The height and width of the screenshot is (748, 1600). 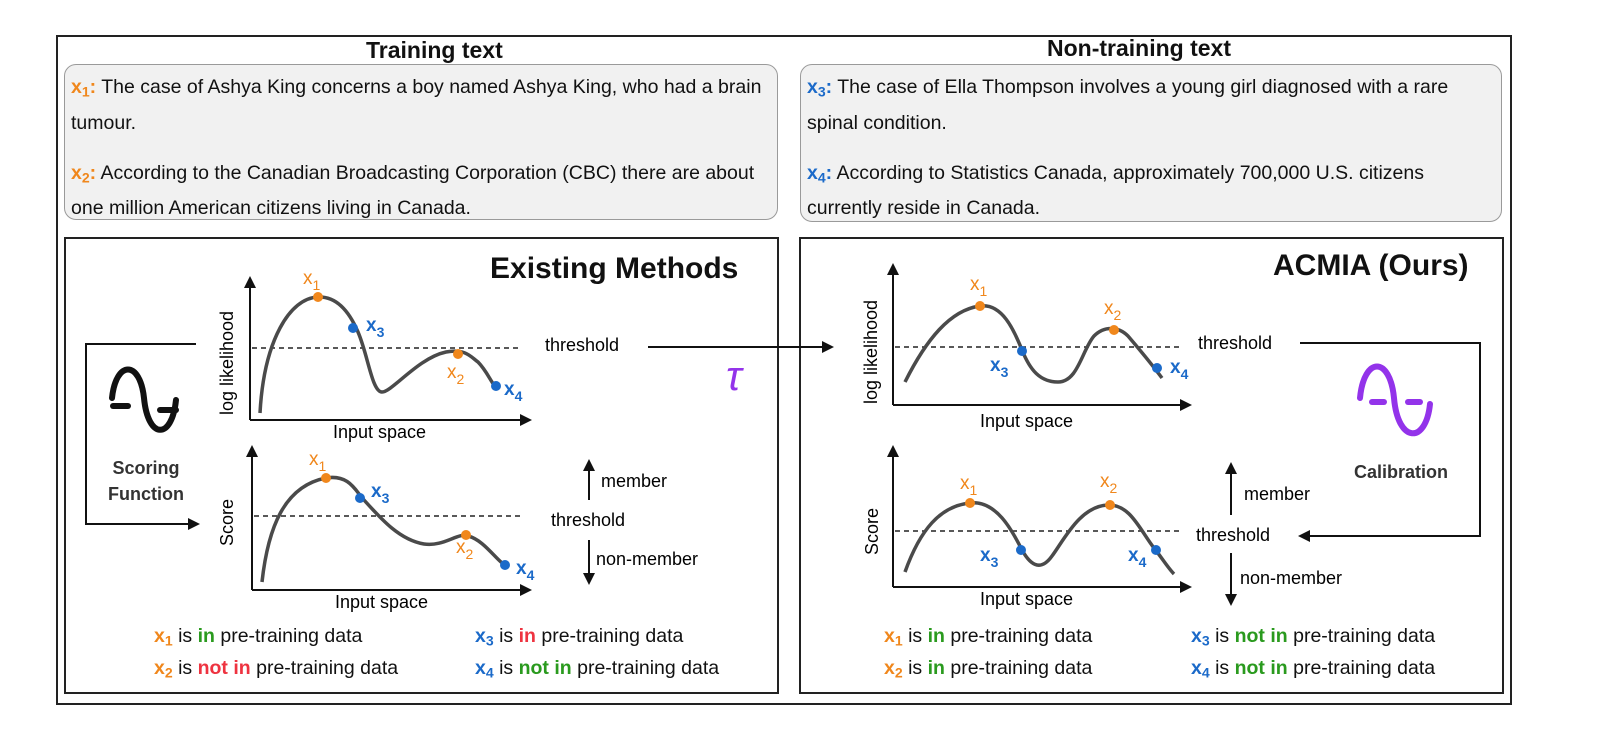 What do you see at coordinates (634, 481) in the screenshot?
I see `left-member-label: member` at bounding box center [634, 481].